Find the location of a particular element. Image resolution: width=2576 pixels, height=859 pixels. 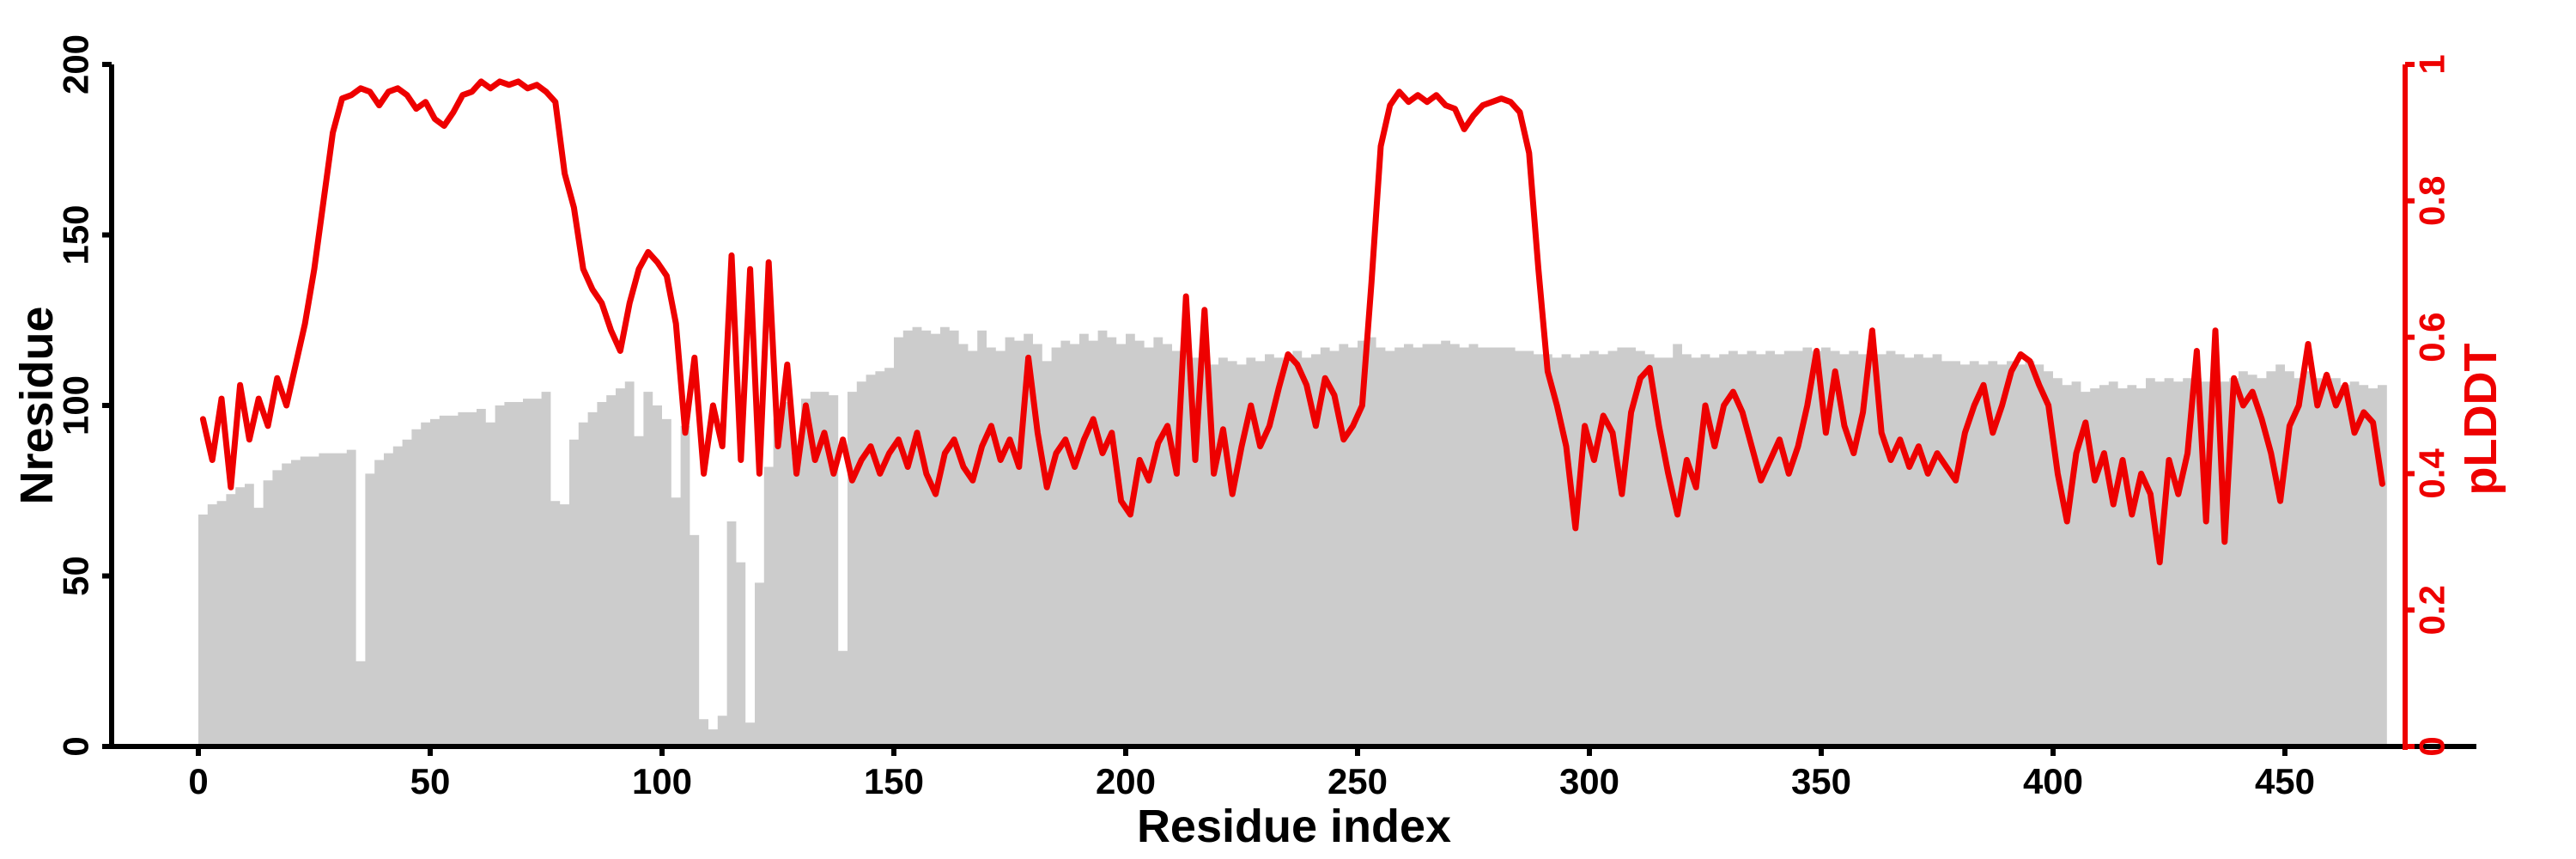

x-tick-label: 400 is located at coordinates (2053, 781).